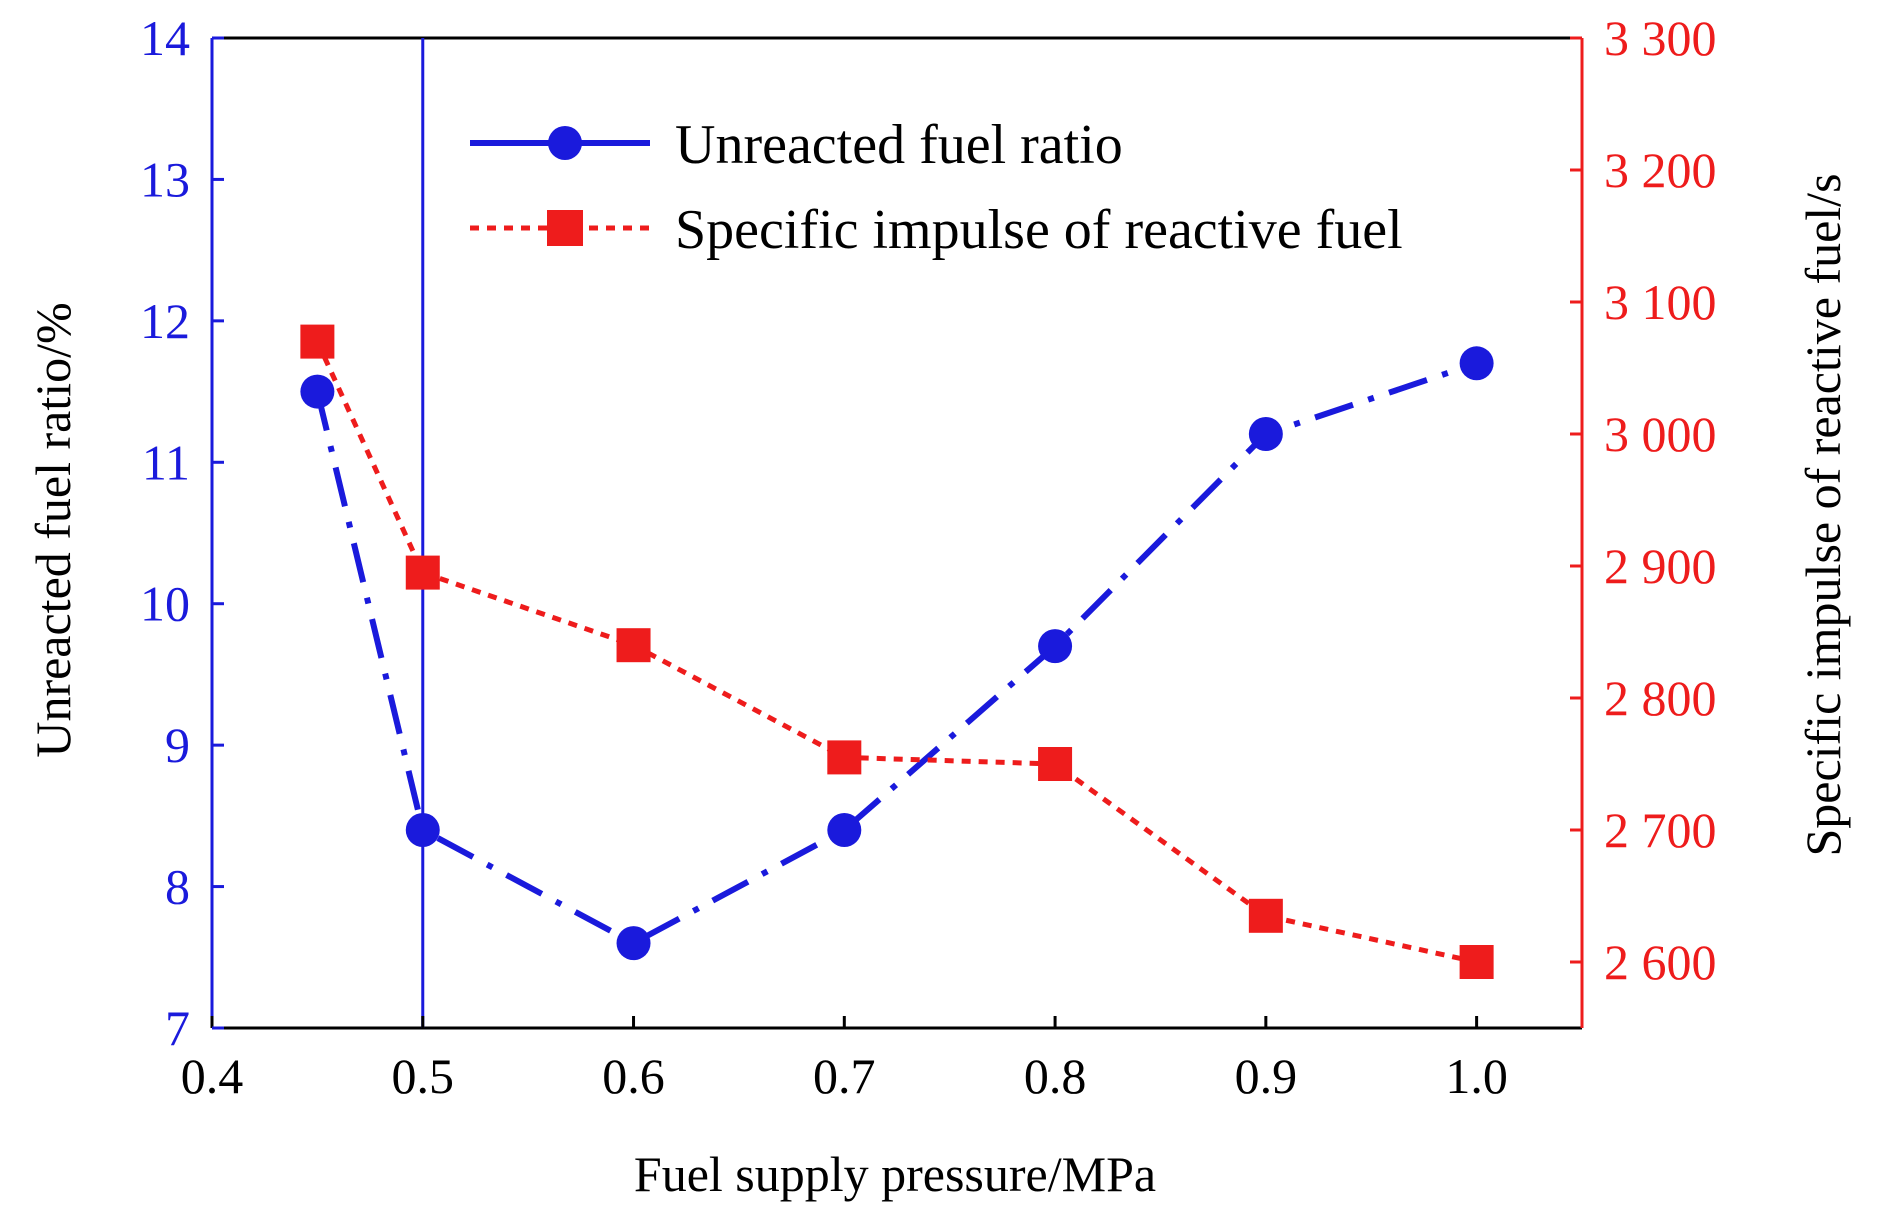  Describe the element at coordinates (565, 143) in the screenshot. I see `legend-marker-unreacted` at that location.